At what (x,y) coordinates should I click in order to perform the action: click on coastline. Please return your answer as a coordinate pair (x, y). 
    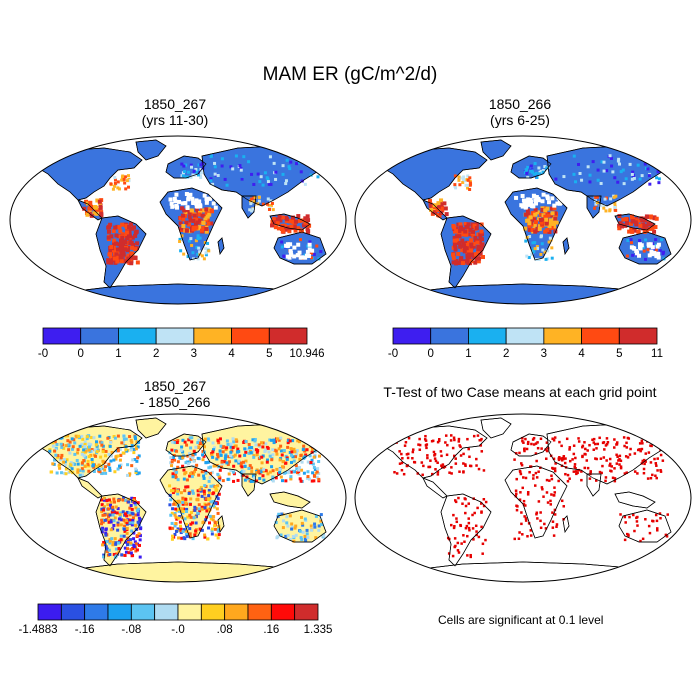
    Looking at the image, I should click on (635, 222).